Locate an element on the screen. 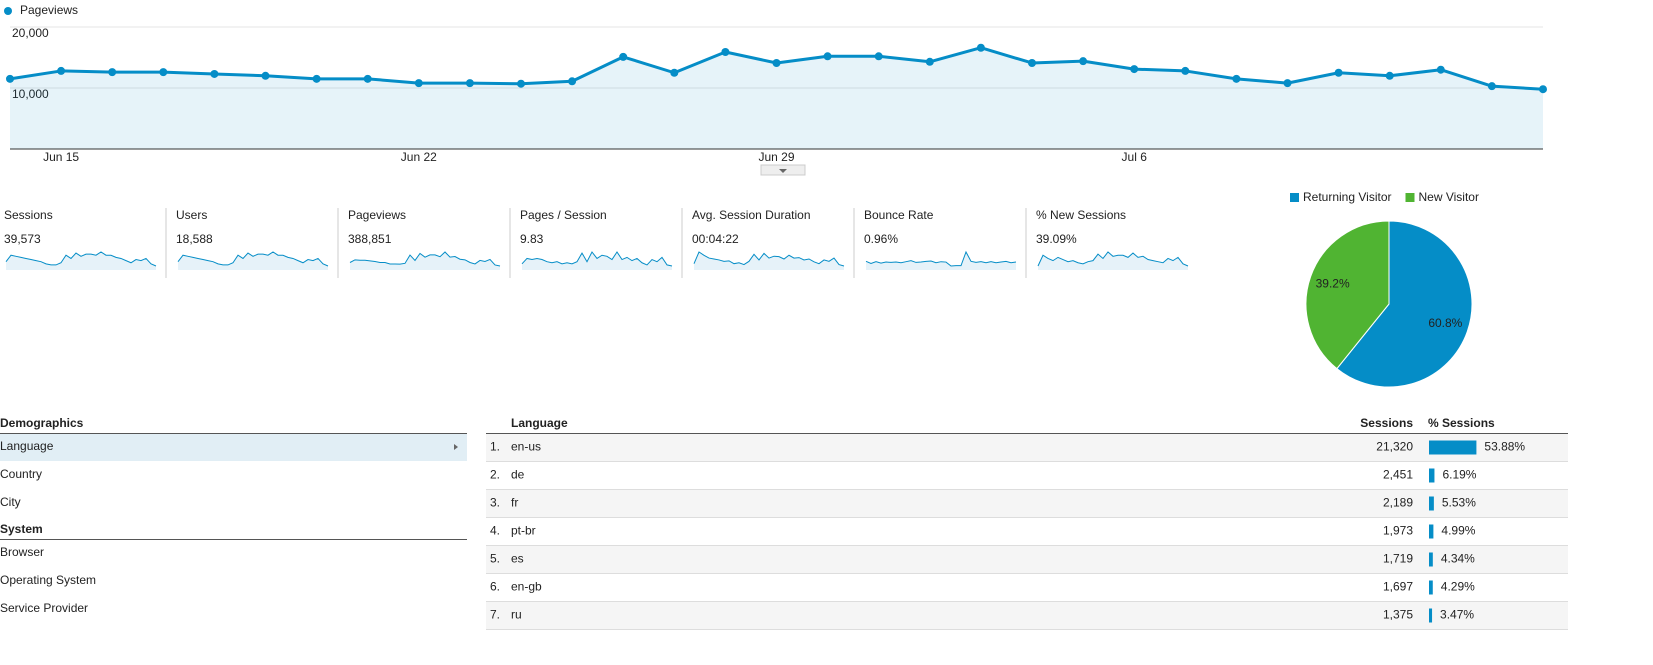 The image size is (1653, 665). row-rank: 3. is located at coordinates (495, 503).